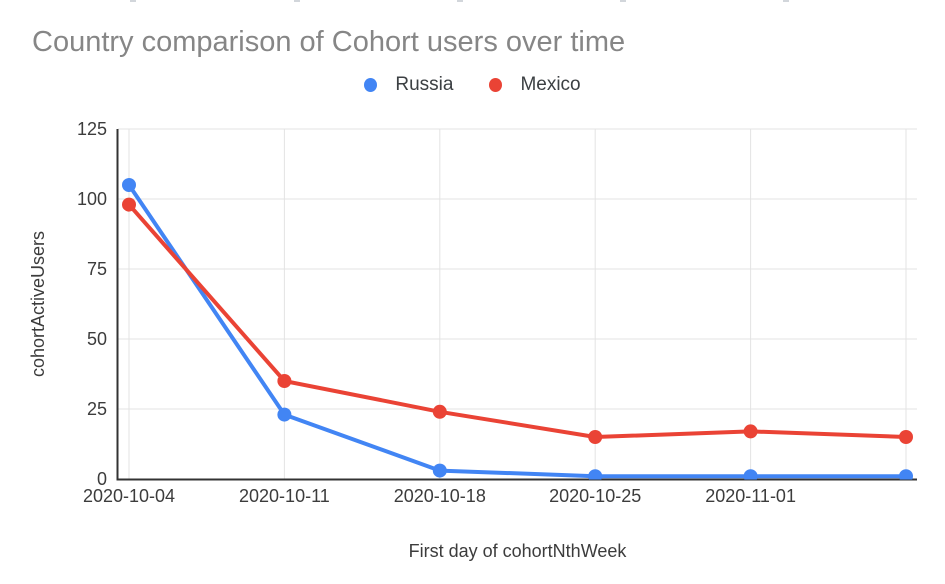  What do you see at coordinates (517, 551) in the screenshot?
I see `x-axis-title: First day of cohortNthWeek` at bounding box center [517, 551].